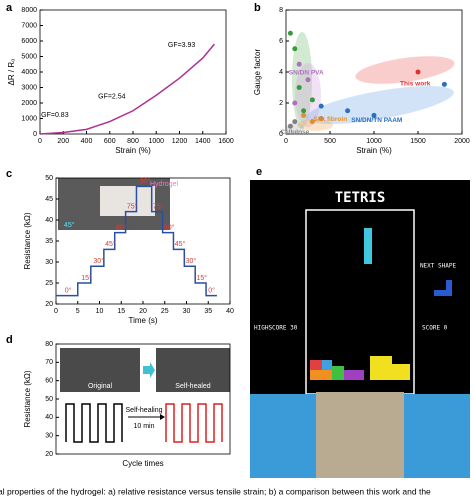  What do you see at coordinates (29, 41) in the screenshot?
I see `y-tick-label: 6000` at bounding box center [29, 41].